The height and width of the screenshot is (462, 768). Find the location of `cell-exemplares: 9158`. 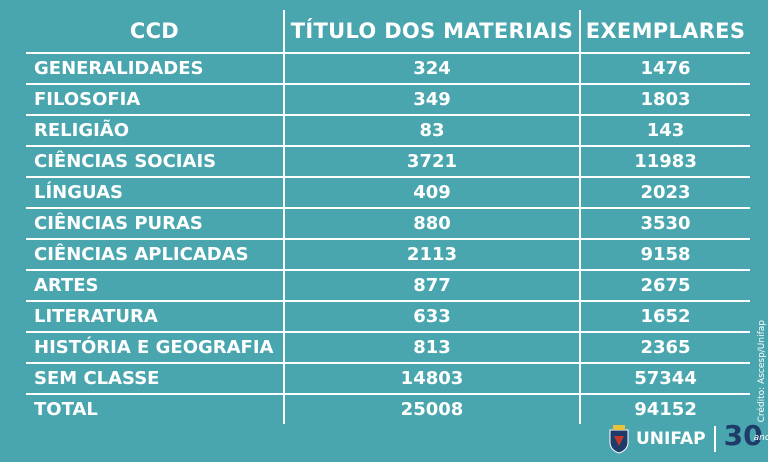

cell-exemplares: 9158 is located at coordinates (665, 255).